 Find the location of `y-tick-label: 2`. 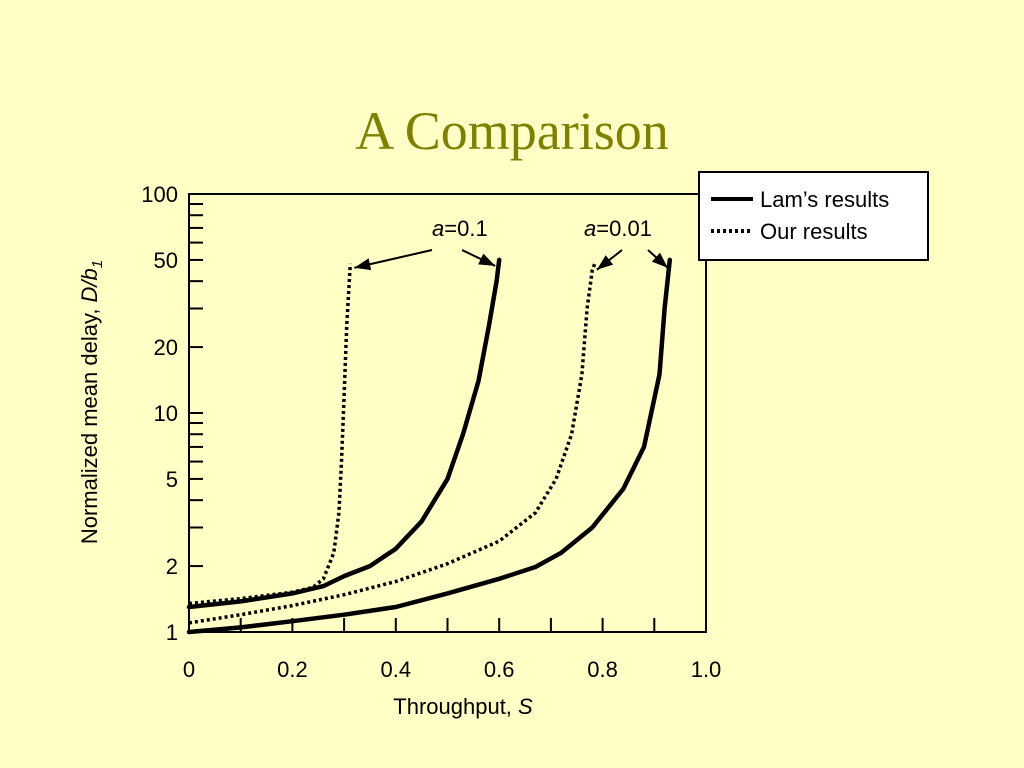

y-tick-label: 2 is located at coordinates (172, 566).